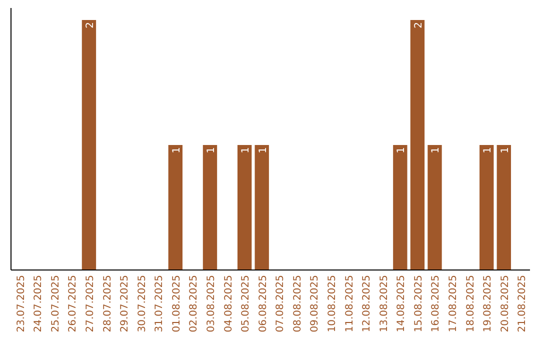 The image size is (540, 340). I want to click on x-tick-label: 15.08.2025, so click(418, 303).